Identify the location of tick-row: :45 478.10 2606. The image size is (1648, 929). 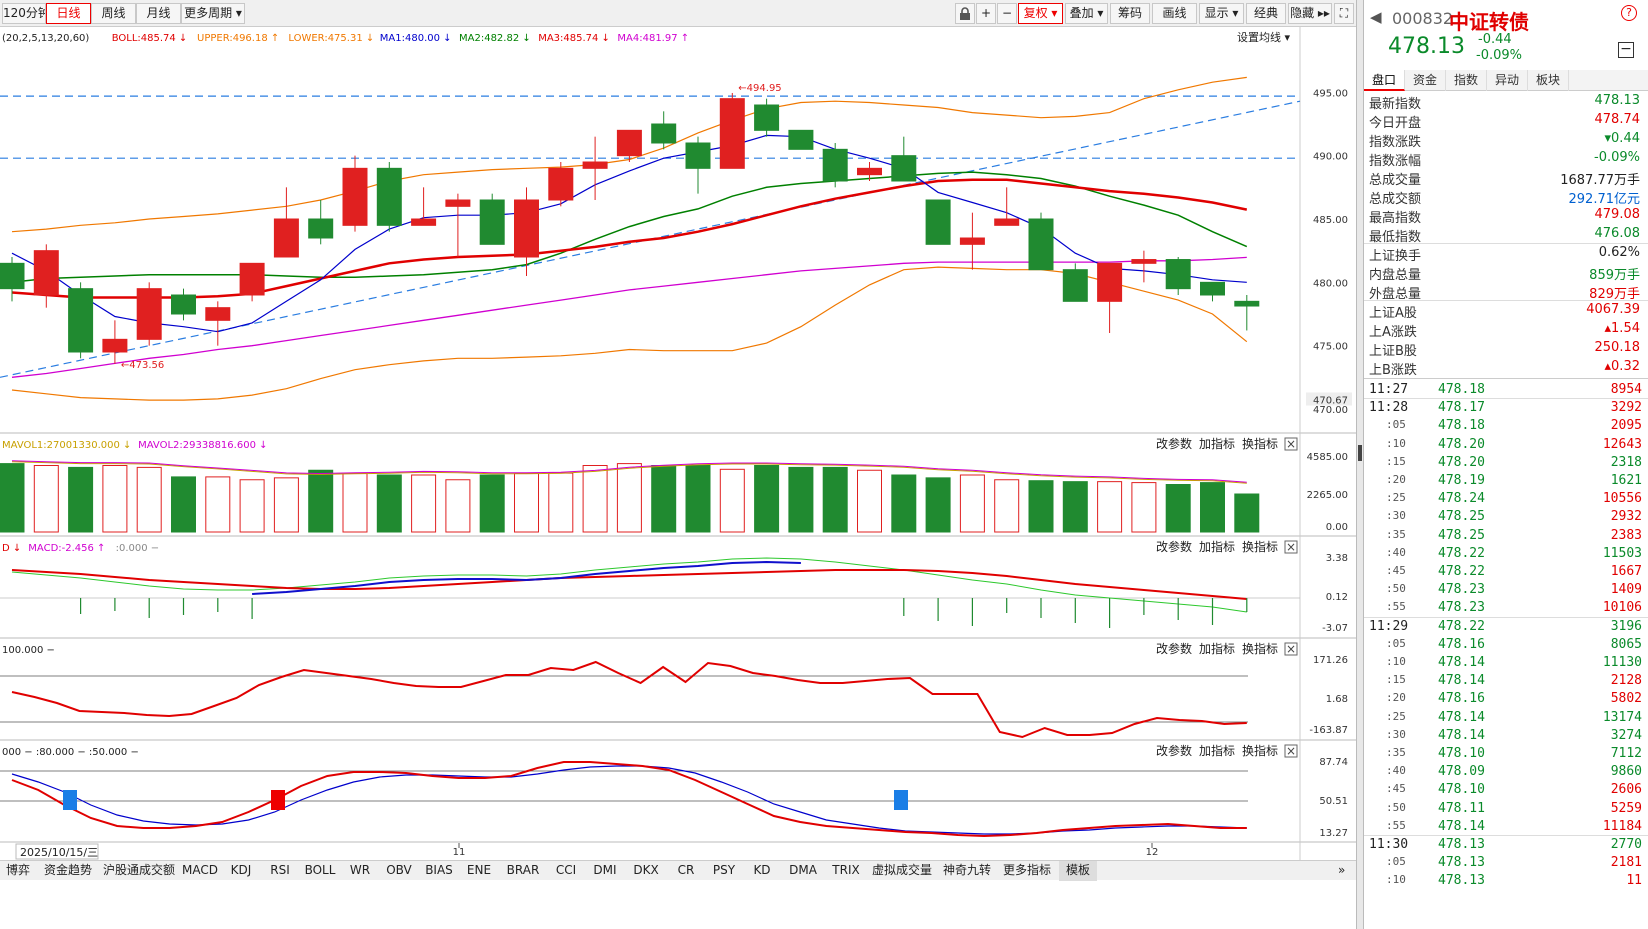
(1506, 790).